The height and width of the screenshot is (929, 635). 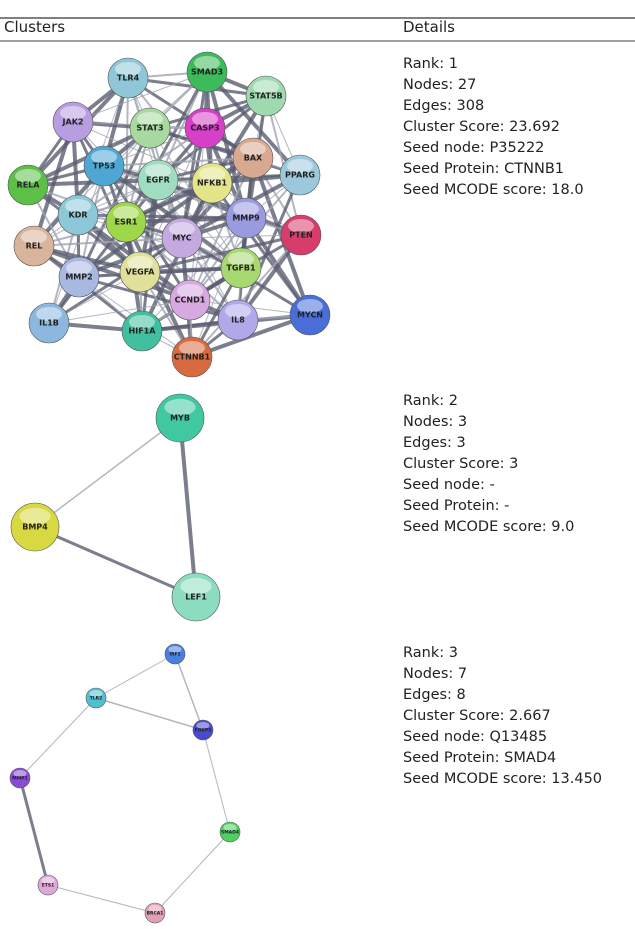 What do you see at coordinates (48, 886) in the screenshot?
I see `node-label: ETS1` at bounding box center [48, 886].